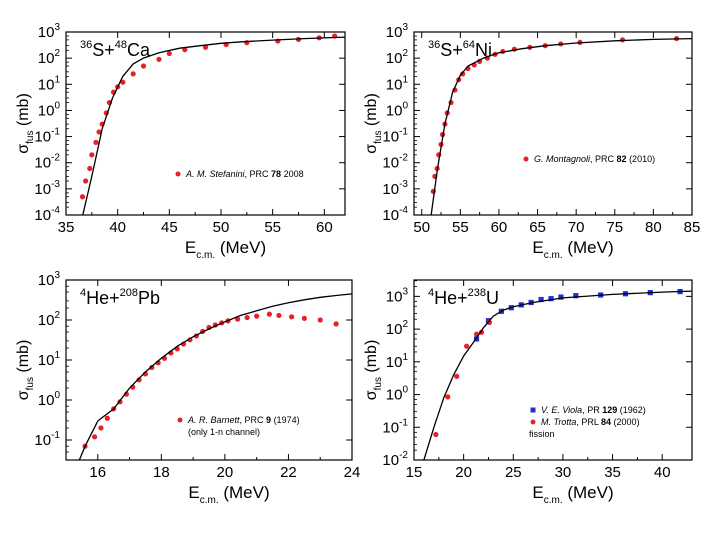 The width and height of the screenshot is (720, 540). I want to click on y-tick-exponent: 3, so click(405, 27).